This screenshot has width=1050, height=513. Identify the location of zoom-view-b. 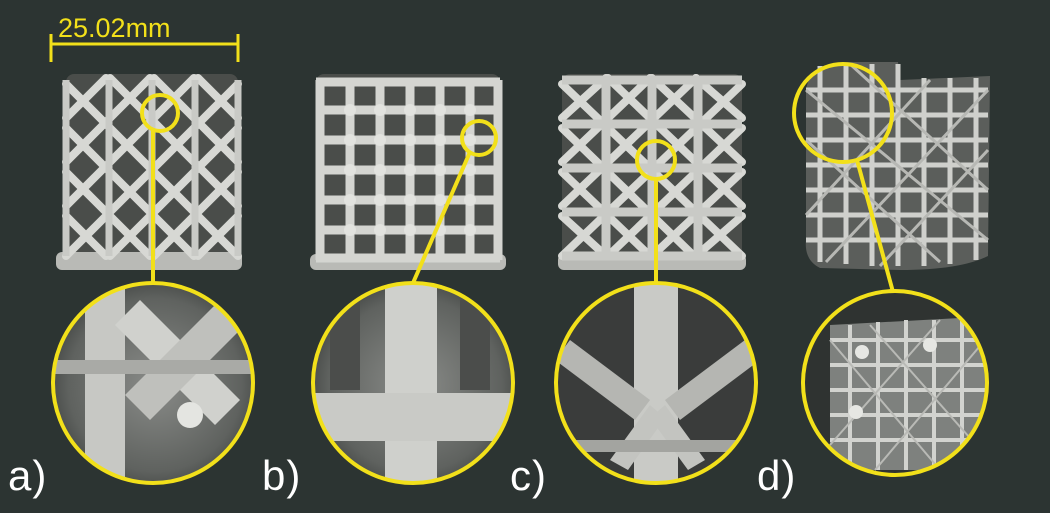
(413, 383).